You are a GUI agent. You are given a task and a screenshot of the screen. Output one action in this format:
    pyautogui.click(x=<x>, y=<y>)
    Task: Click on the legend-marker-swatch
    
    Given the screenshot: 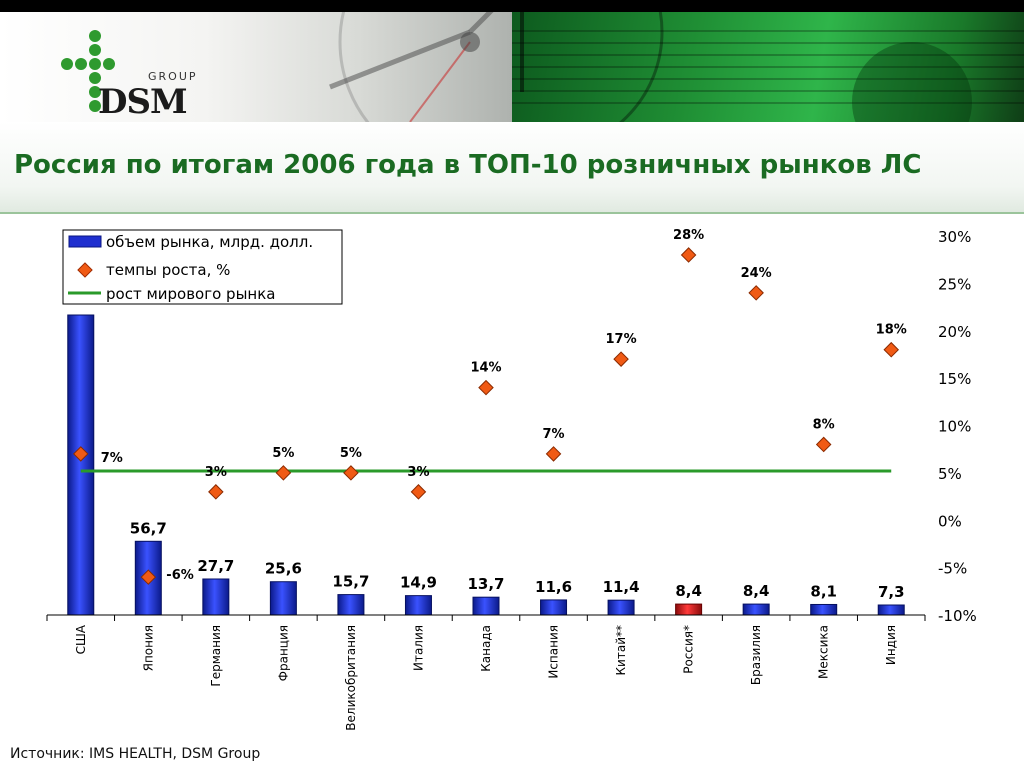 What is the action you would take?
    pyautogui.click(x=85, y=270)
    